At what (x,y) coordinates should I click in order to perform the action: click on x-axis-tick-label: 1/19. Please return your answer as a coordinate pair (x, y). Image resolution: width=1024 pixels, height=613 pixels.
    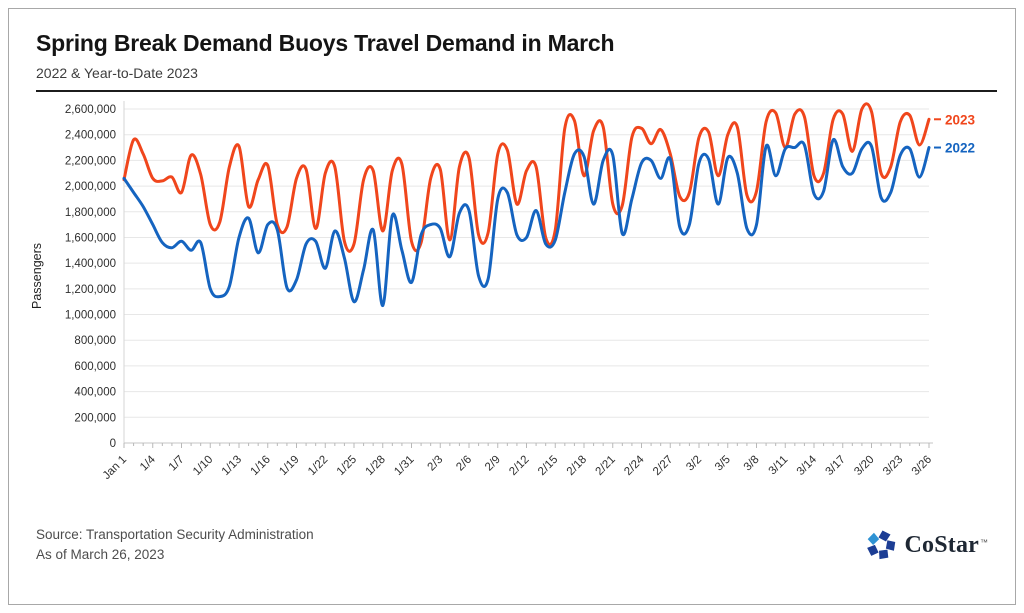
    Looking at the image, I should click on (289, 465).